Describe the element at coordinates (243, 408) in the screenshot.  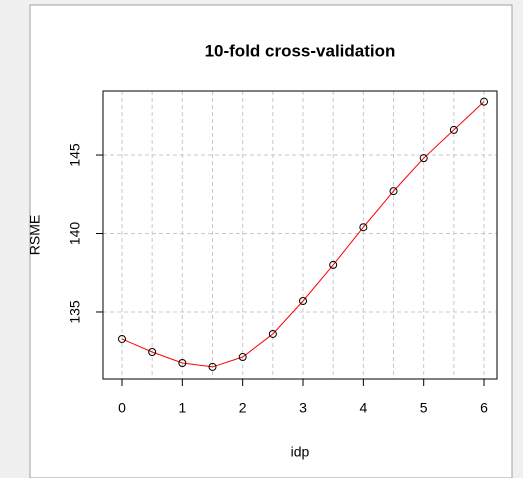
I see `x-tick-label: 2` at that location.